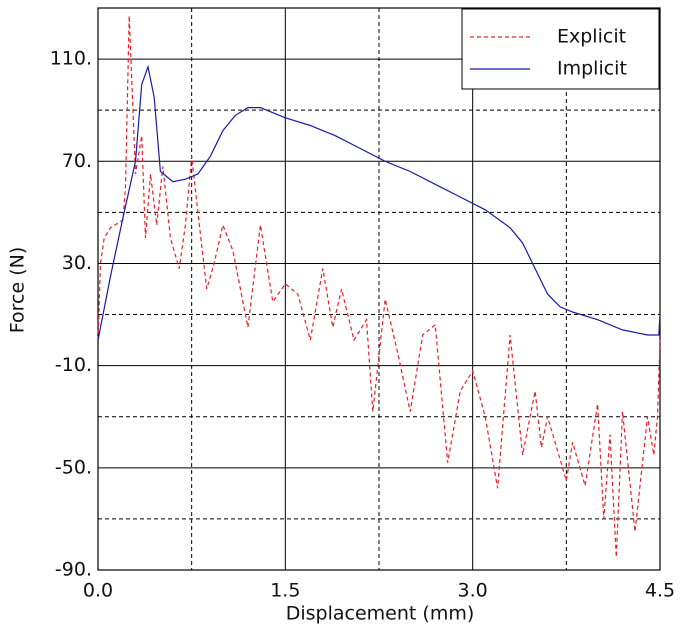  What do you see at coordinates (71, 59) in the screenshot?
I see `y-tick-label: 110.` at bounding box center [71, 59].